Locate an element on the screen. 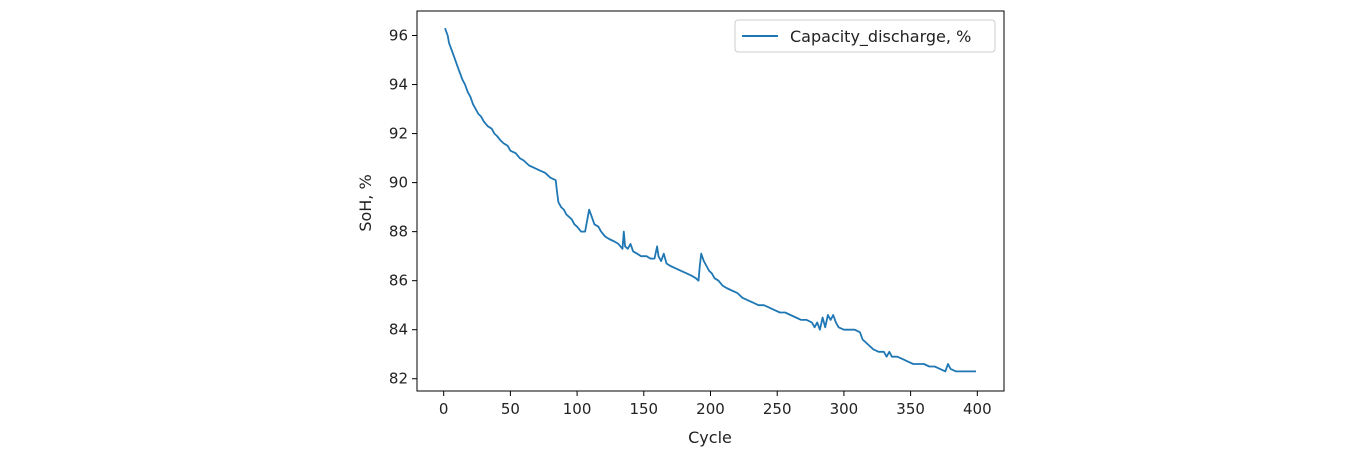  legend-box is located at coordinates (865, 36).